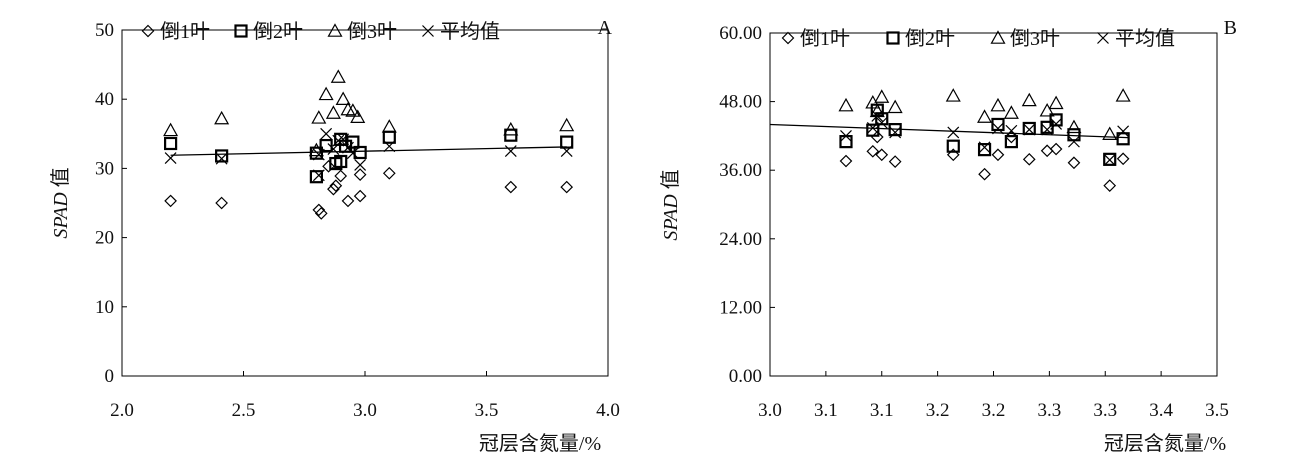 The width and height of the screenshot is (1307, 466). What do you see at coordinates (1025, 38) in the screenshot?
I see `legend-item-b-2: 倒3叶` at bounding box center [1025, 38].